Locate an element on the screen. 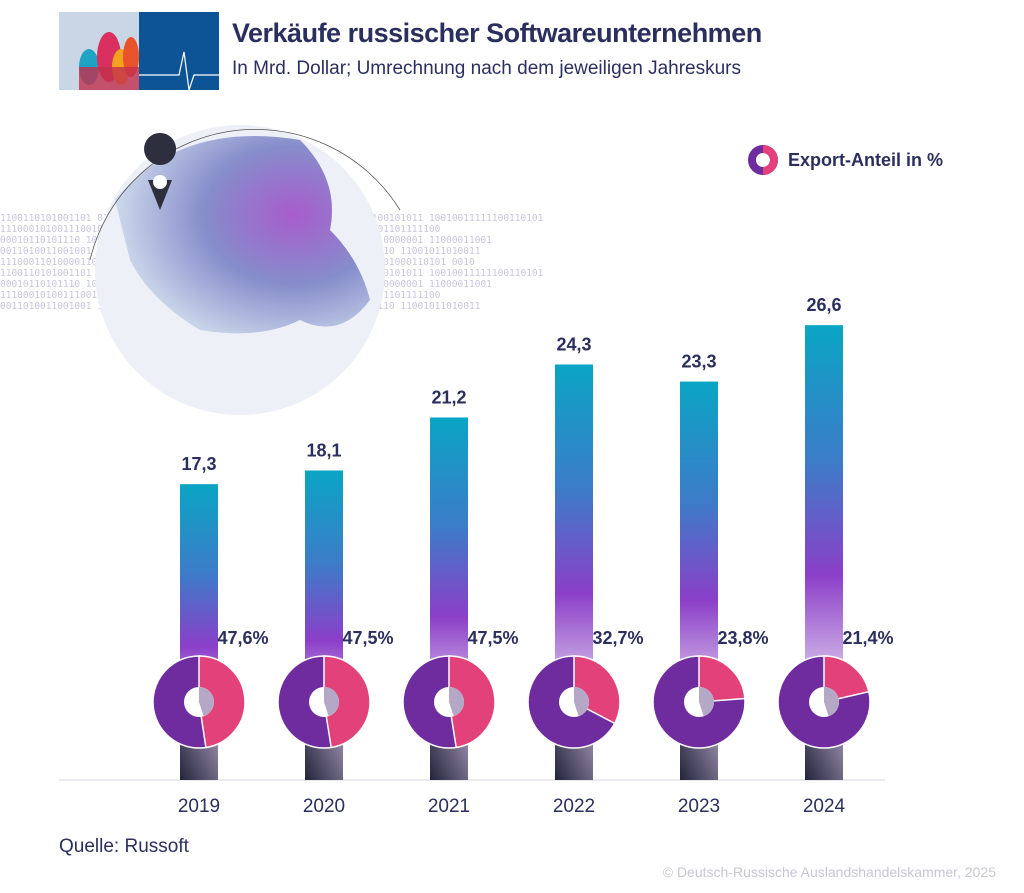 This screenshot has height=893, width=1024. value-label: 17,3 is located at coordinates (198, 464).